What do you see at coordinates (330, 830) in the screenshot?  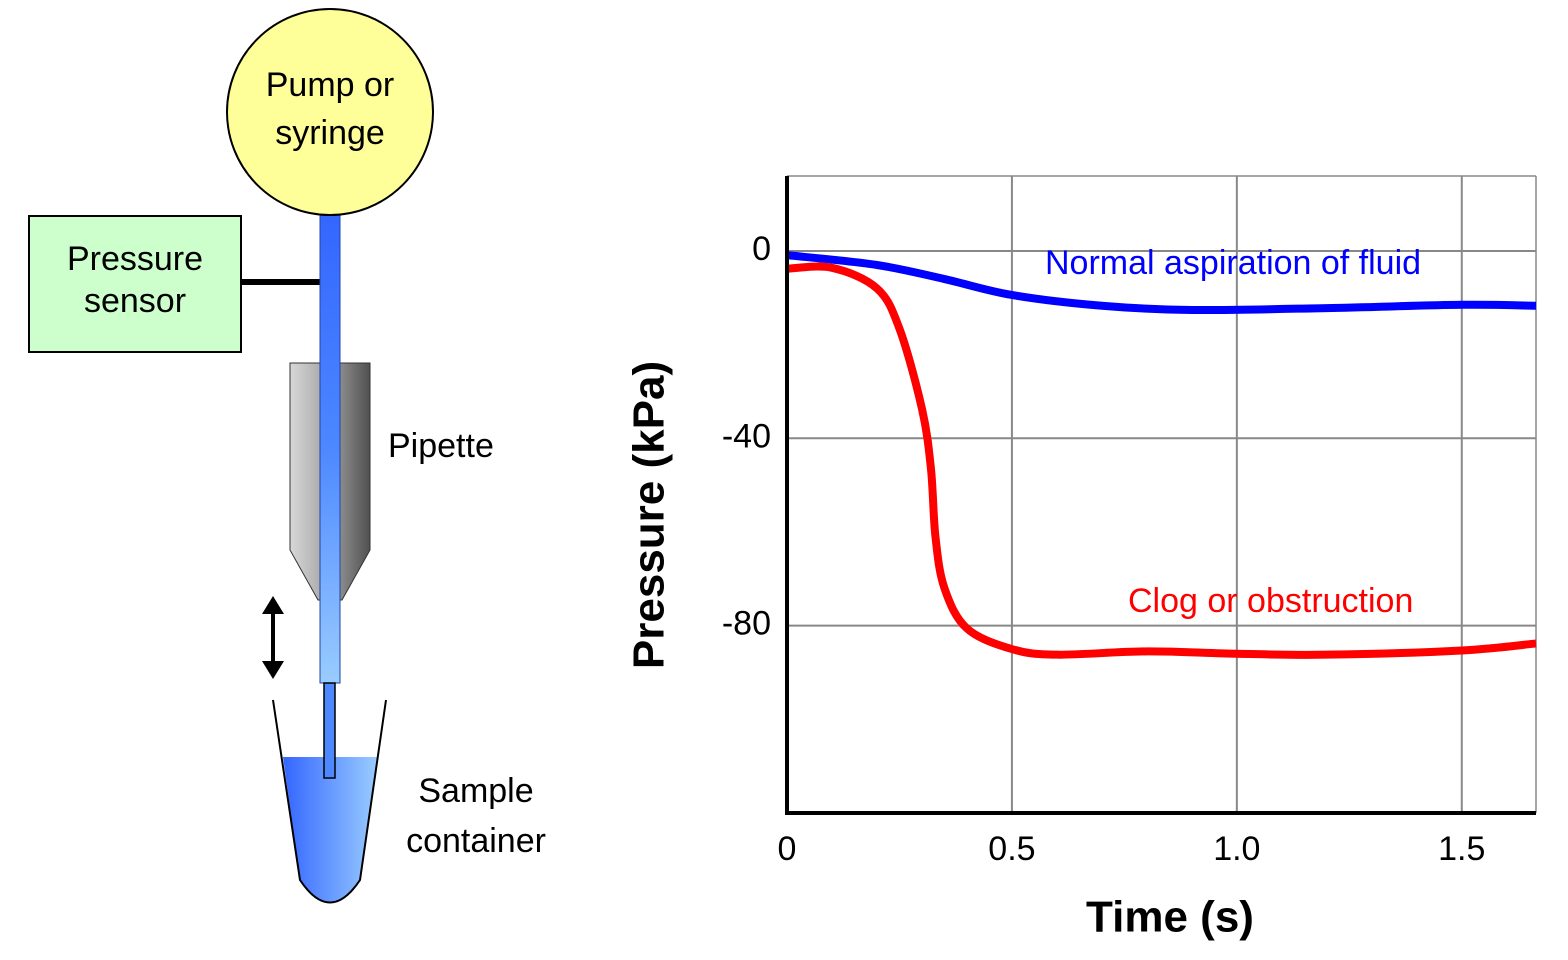 I see `liquid` at bounding box center [330, 830].